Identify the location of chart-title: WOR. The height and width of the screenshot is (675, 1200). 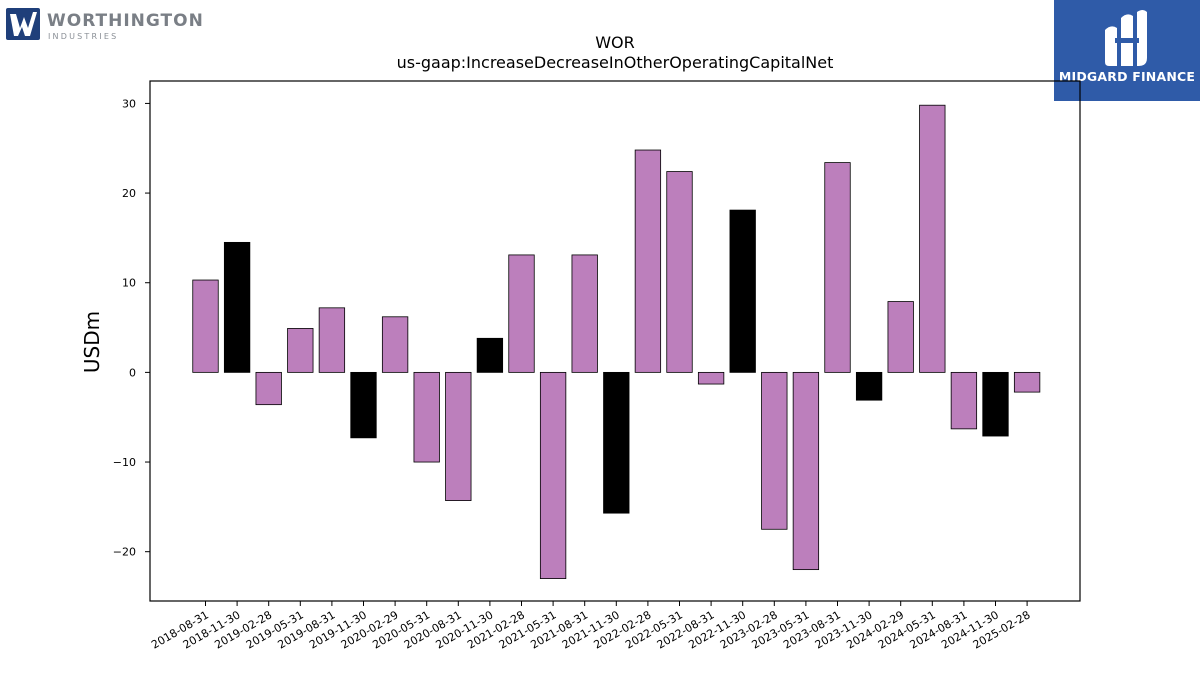
(615, 42).